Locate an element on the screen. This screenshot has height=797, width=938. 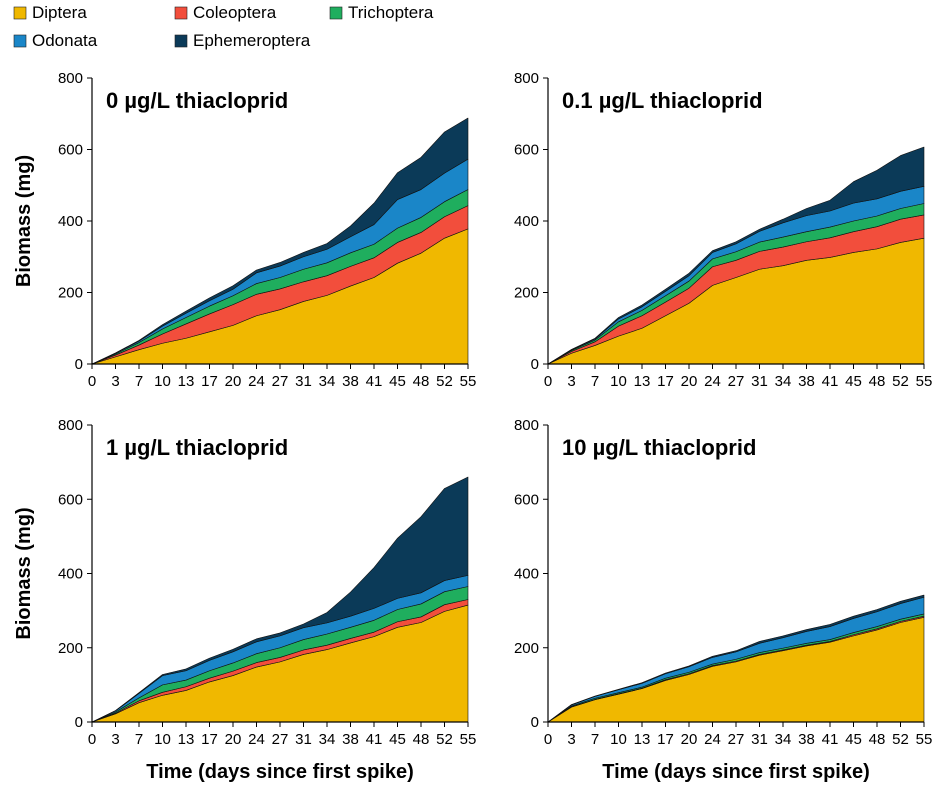
legend-item-odonata: Odonata is located at coordinates (55, 40).